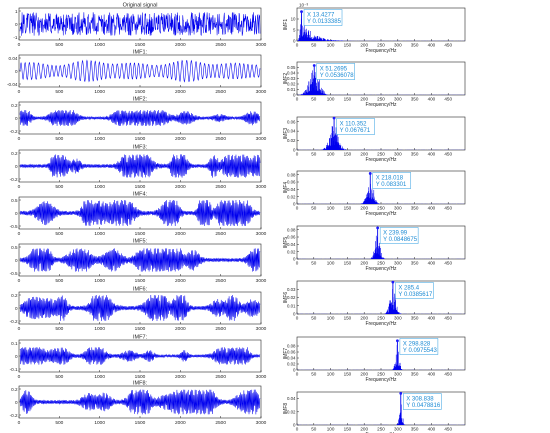  I want to click on y-tick-label: -0.5, so click(14, 273).